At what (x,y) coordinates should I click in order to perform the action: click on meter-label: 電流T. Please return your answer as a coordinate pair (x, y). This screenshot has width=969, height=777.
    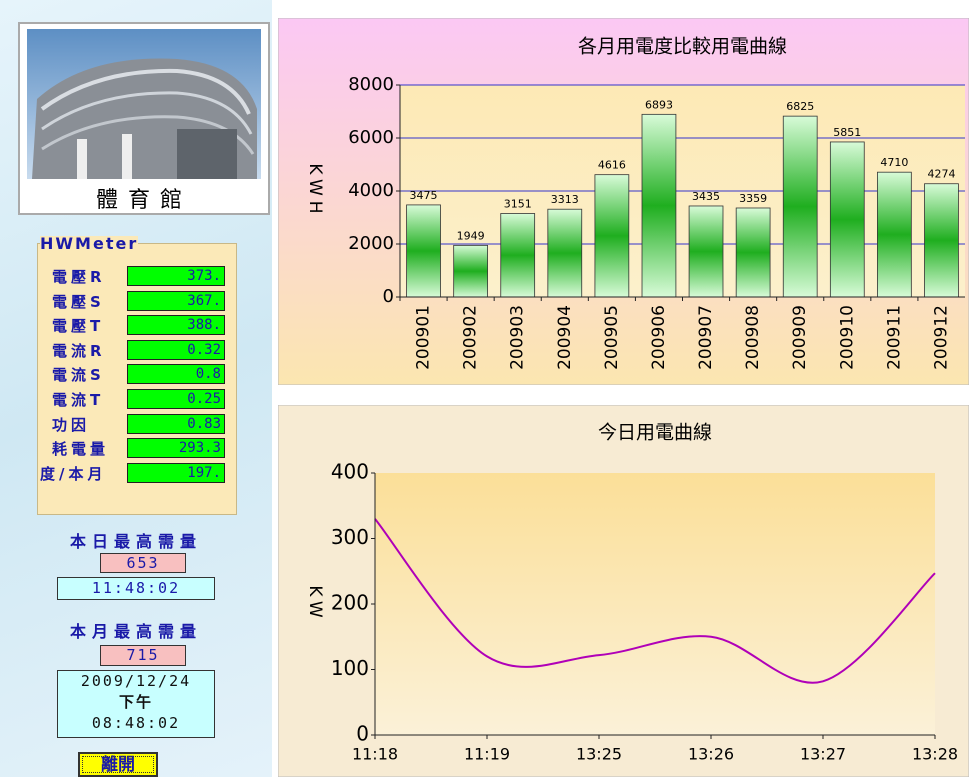
    Looking at the image, I should click on (78, 400).